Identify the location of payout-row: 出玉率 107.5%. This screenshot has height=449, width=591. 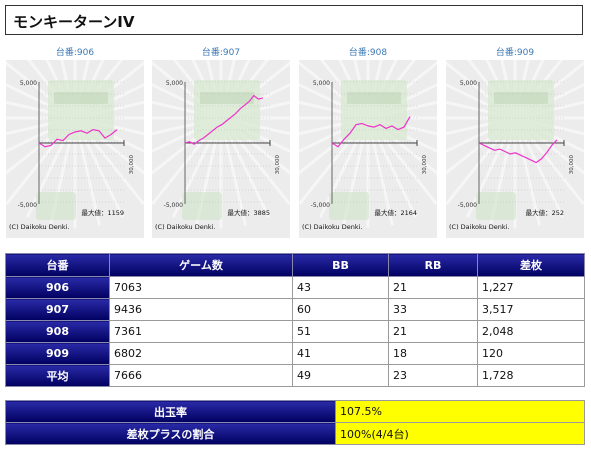
(295, 411).